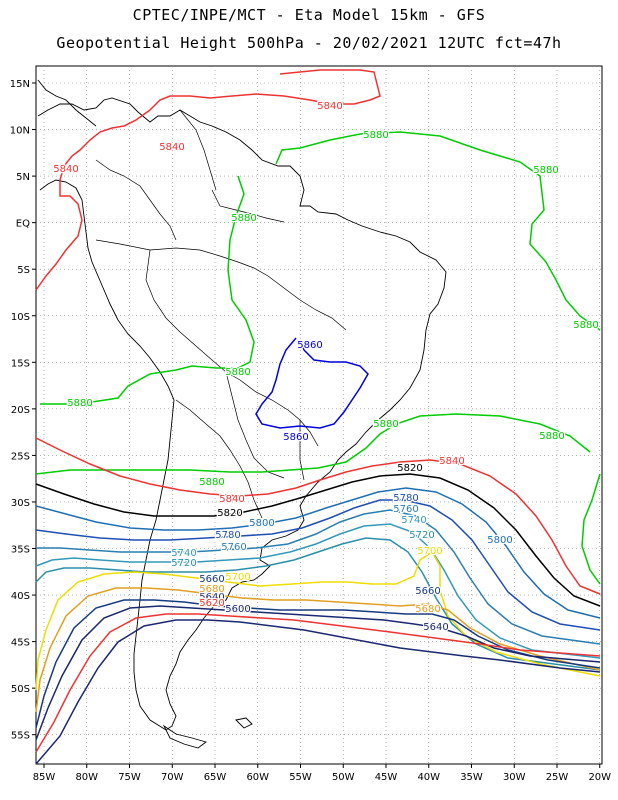 The image size is (618, 800). Describe the element at coordinates (343, 777) in the screenshot. I see `longitude-label: 50W` at that location.